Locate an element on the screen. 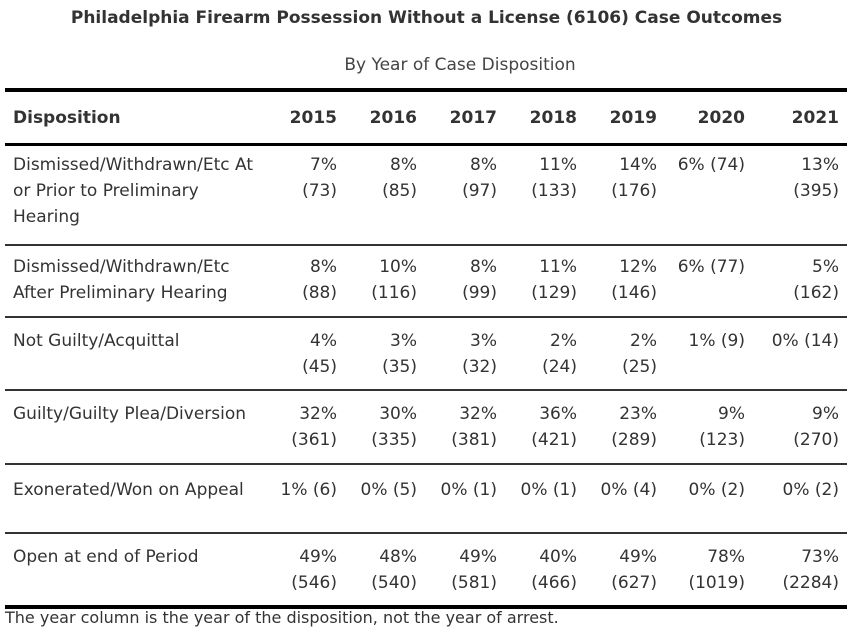  table-cell: 36% (421) is located at coordinates (554, 426).